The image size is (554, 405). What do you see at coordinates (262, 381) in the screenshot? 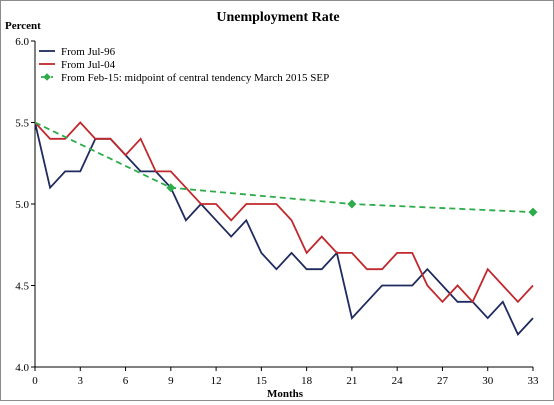
I see `x-tick-label: 15` at bounding box center [262, 381].